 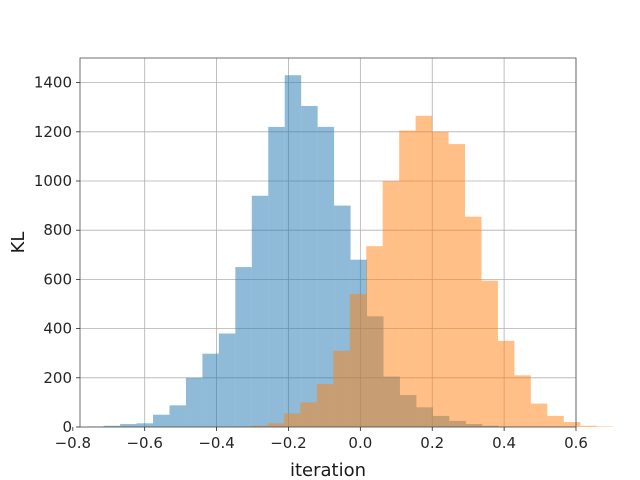 I want to click on y-tick-label: 200, so click(x=57, y=378).